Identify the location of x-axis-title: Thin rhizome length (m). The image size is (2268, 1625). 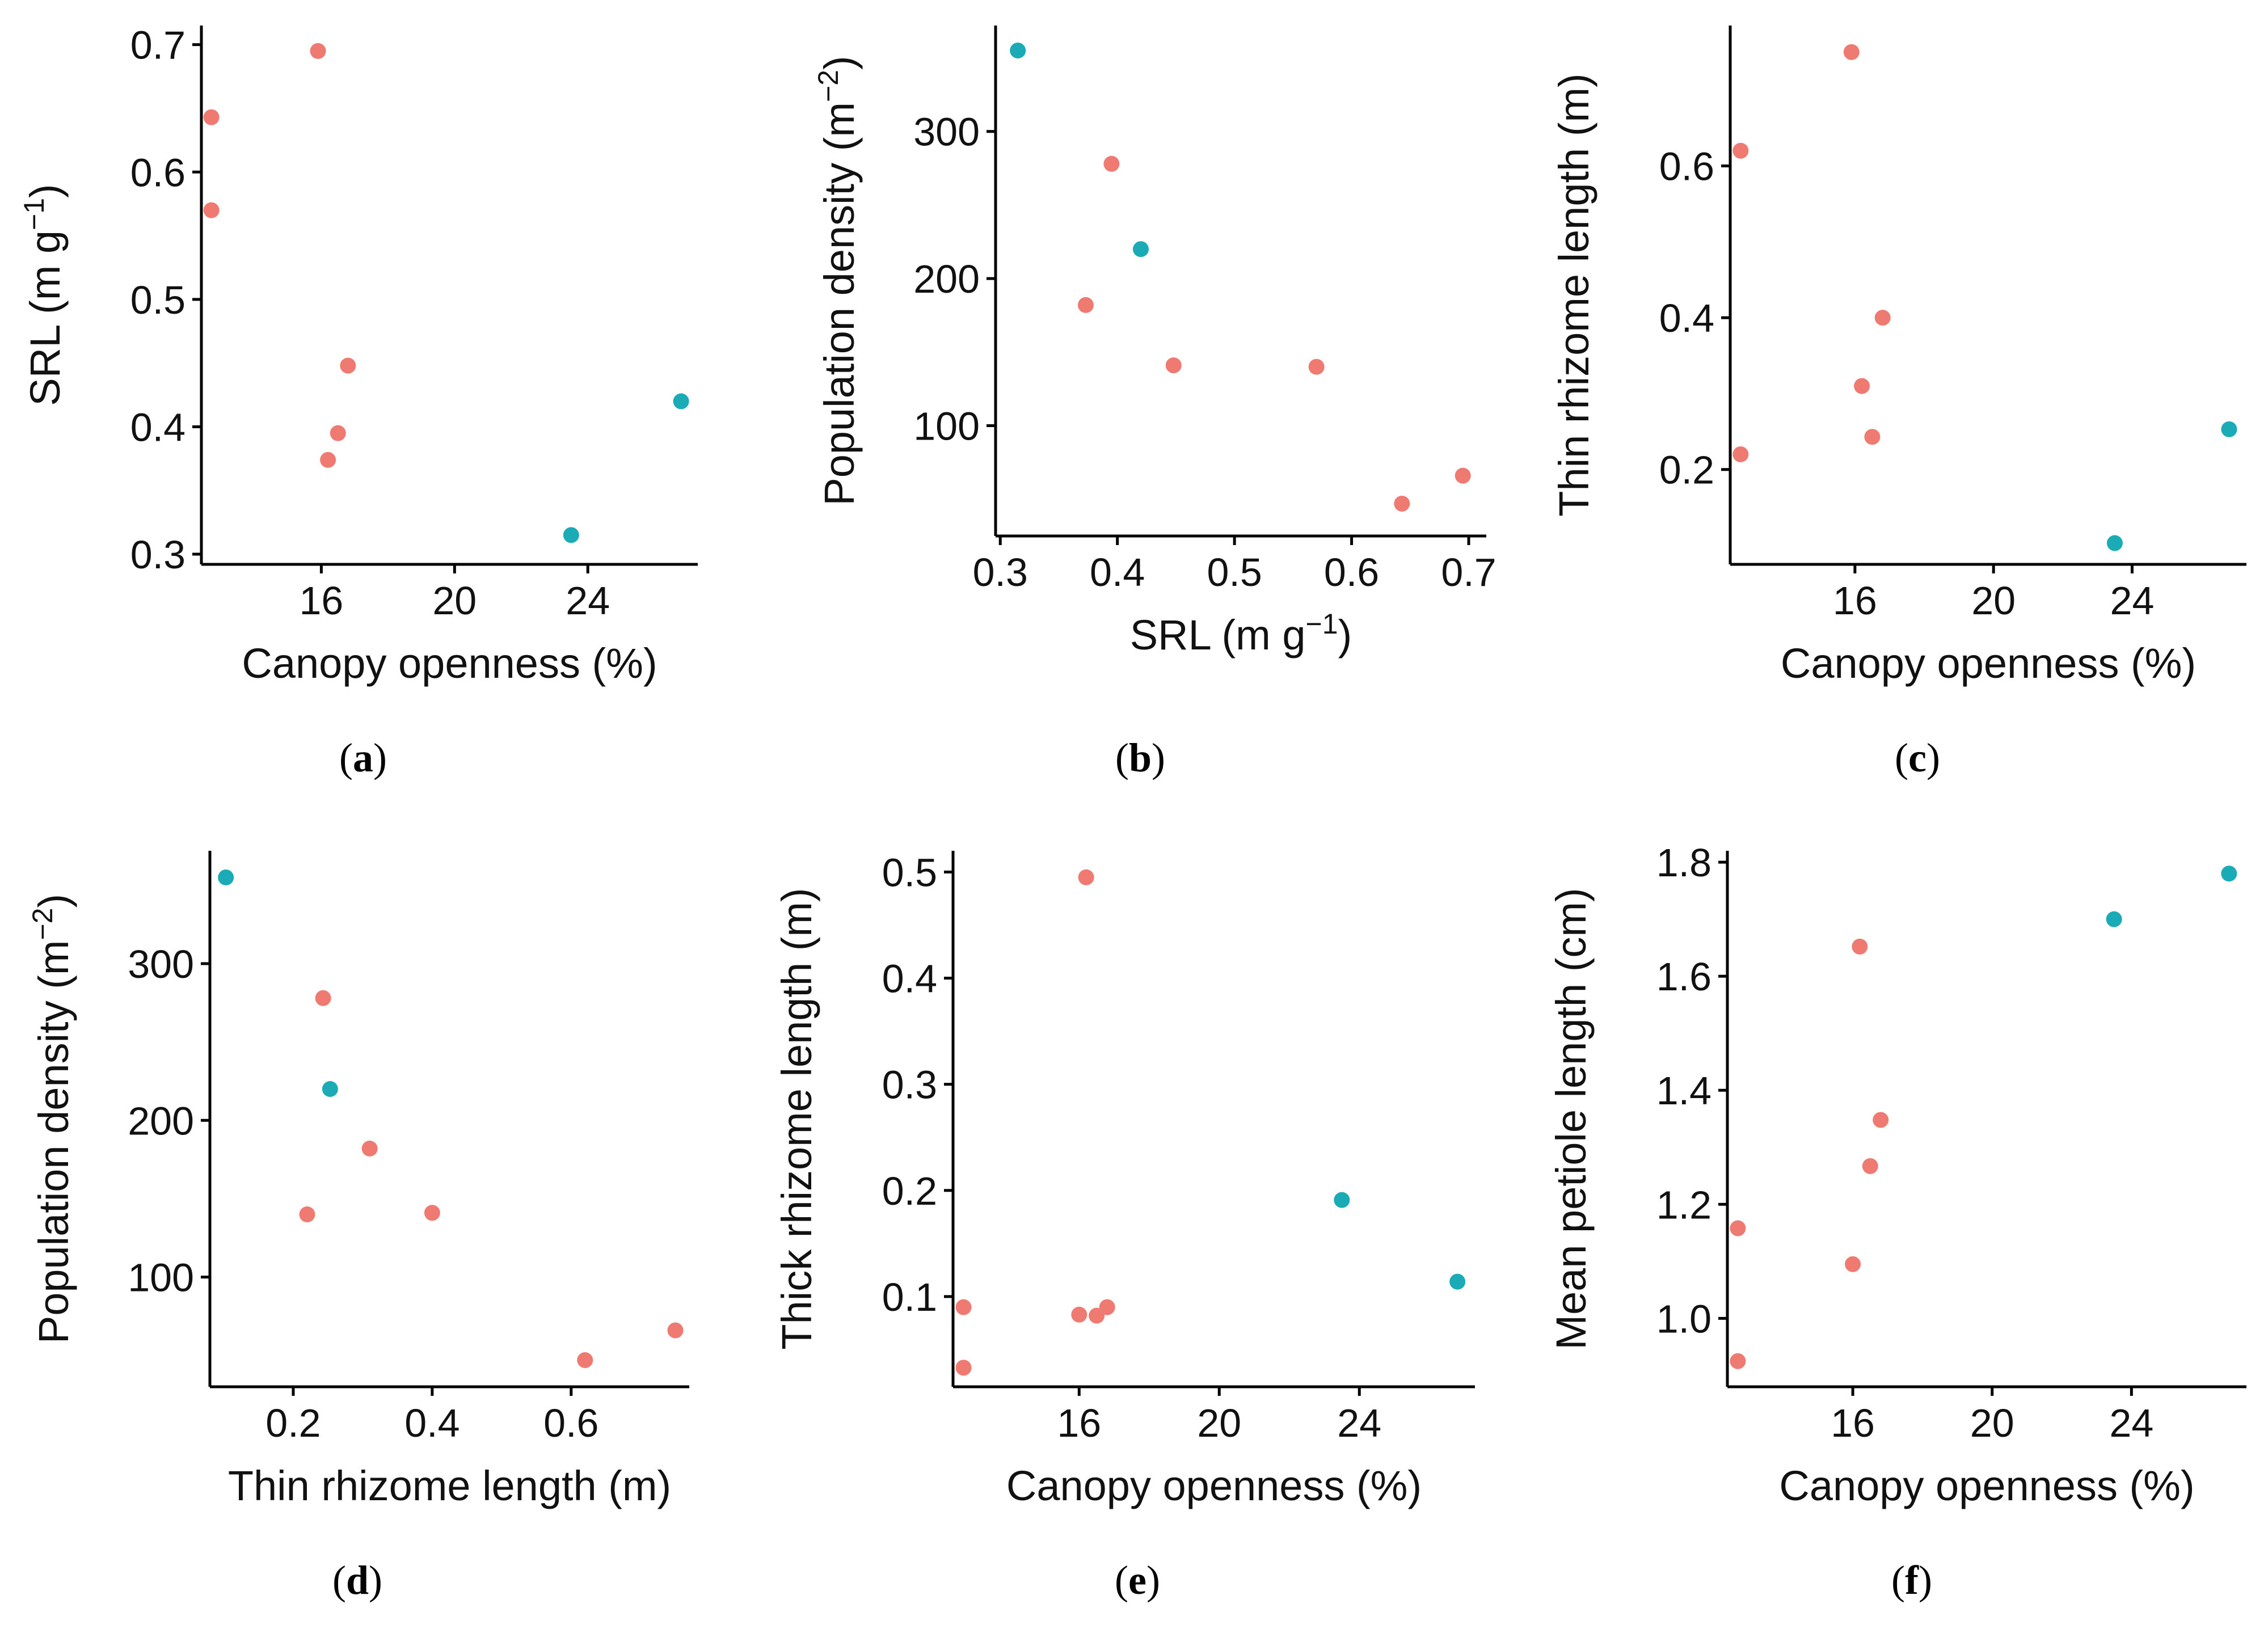
(449, 1485).